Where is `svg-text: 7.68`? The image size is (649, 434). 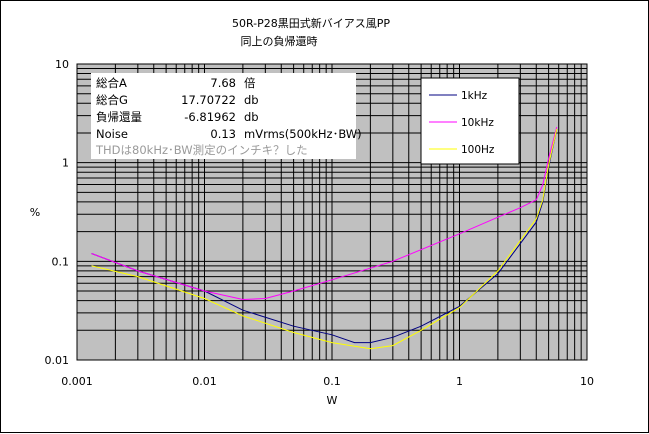
svg-text: 7.68 is located at coordinates (223, 83).